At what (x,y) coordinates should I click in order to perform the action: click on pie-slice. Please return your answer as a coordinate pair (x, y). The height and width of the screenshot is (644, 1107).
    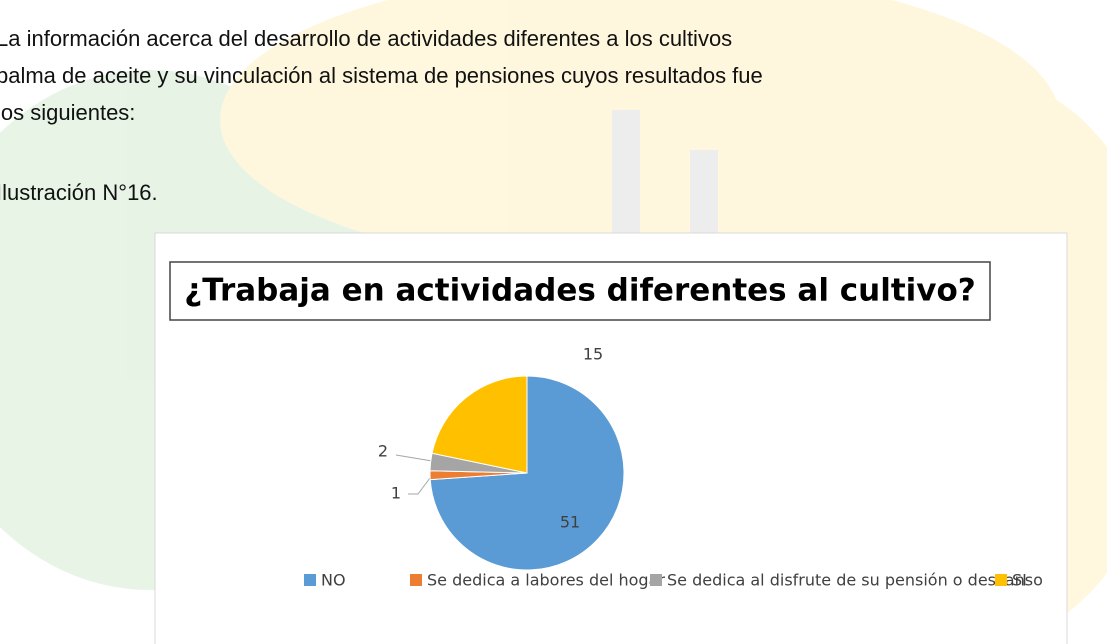
    Looking at the image, I should click on (479, 424).